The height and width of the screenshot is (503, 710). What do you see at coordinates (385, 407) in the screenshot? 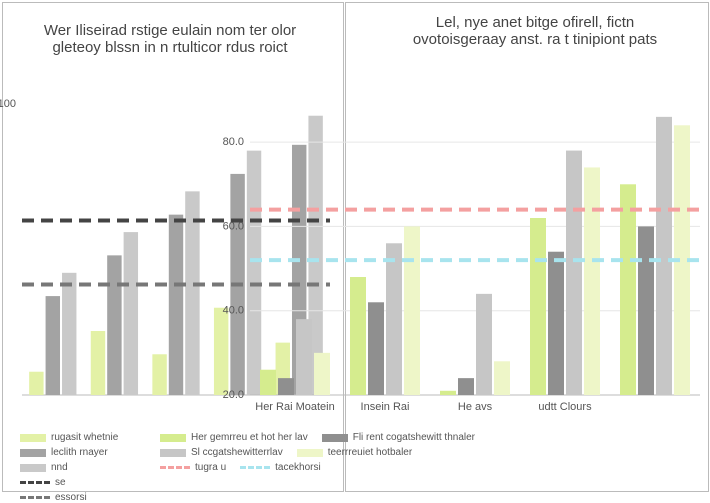
I see `x-tick-label: Insein Rai` at bounding box center [385, 407].